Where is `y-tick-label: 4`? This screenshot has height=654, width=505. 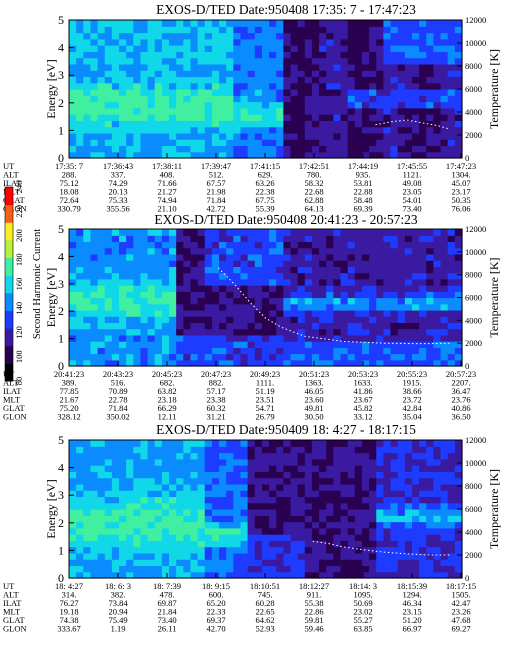 y-tick-label: 4 is located at coordinates (61, 256).